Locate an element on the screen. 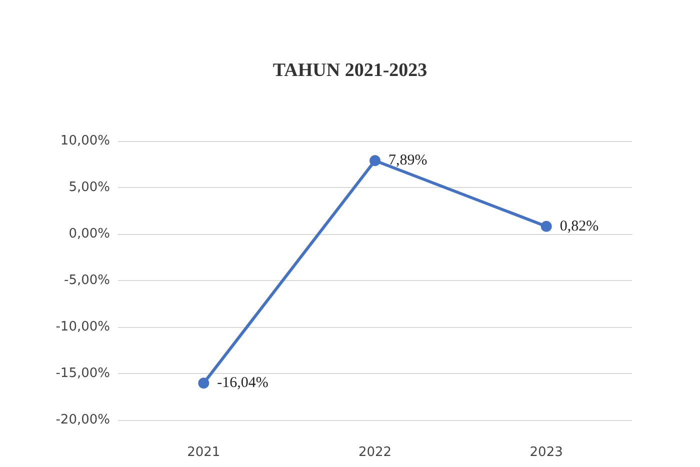  y-tick-label: -15,00% is located at coordinates (83, 373).